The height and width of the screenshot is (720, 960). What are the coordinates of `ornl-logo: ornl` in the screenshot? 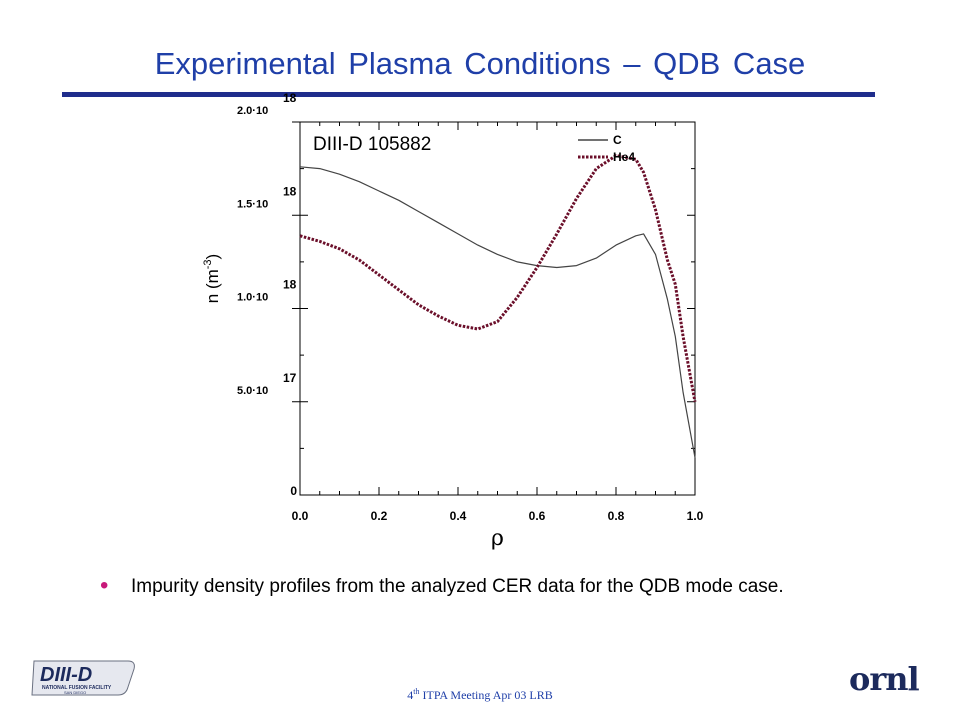 It's located at (884, 679).